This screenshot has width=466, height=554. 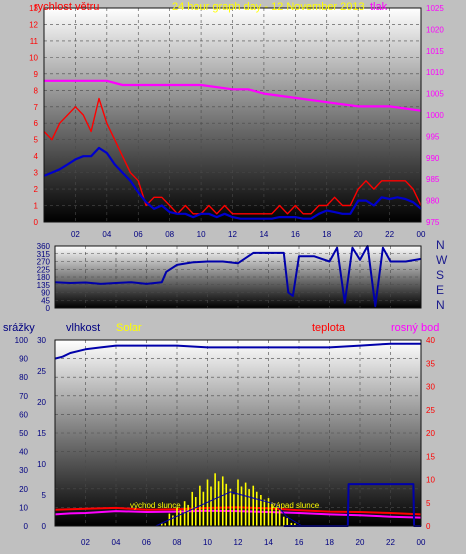 I want to click on humidity-label: vlhkost, so click(x=83, y=328).